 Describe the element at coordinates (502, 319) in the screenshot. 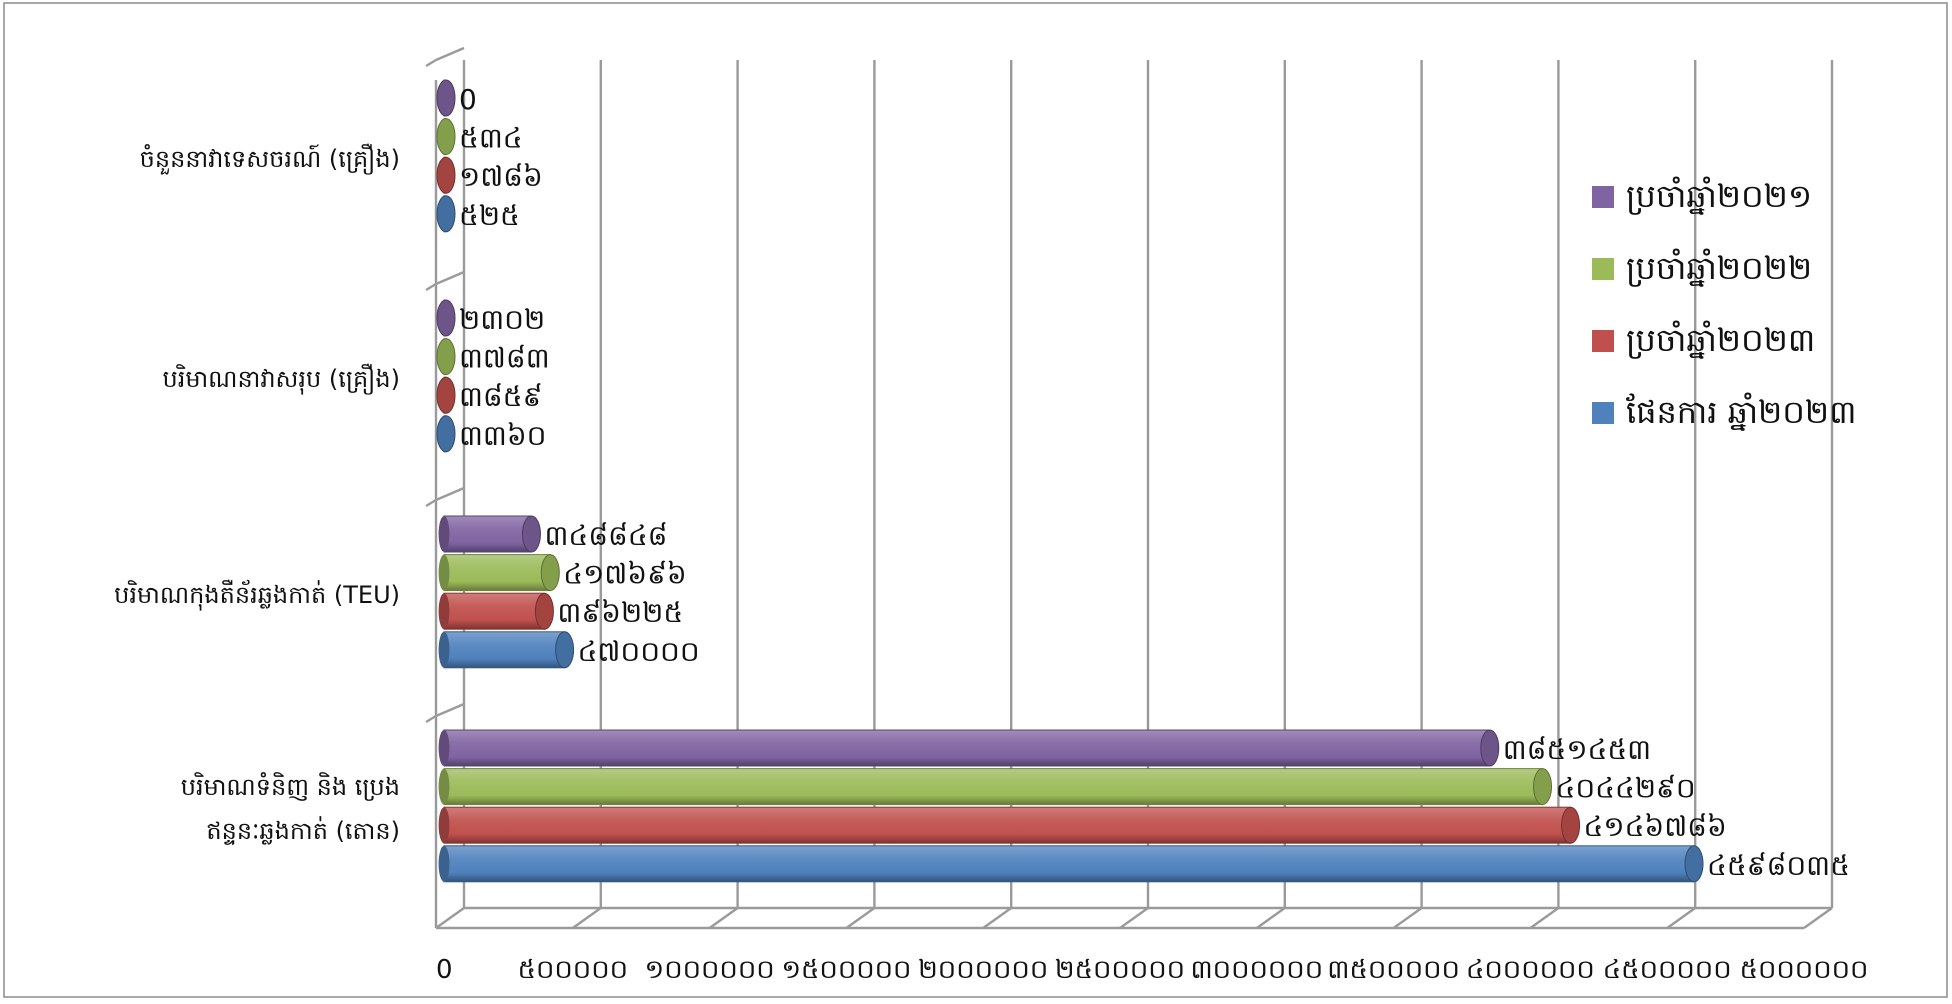

I see `data-label: ២៣០២` at that location.